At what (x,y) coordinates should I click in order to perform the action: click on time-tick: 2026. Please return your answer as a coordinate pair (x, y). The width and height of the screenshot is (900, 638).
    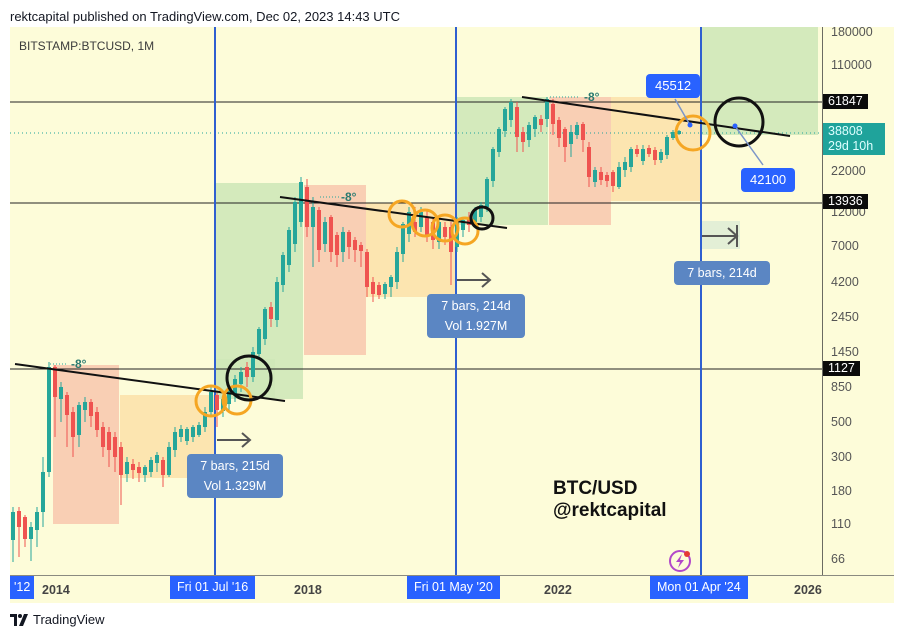
    Looking at the image, I should click on (808, 590).